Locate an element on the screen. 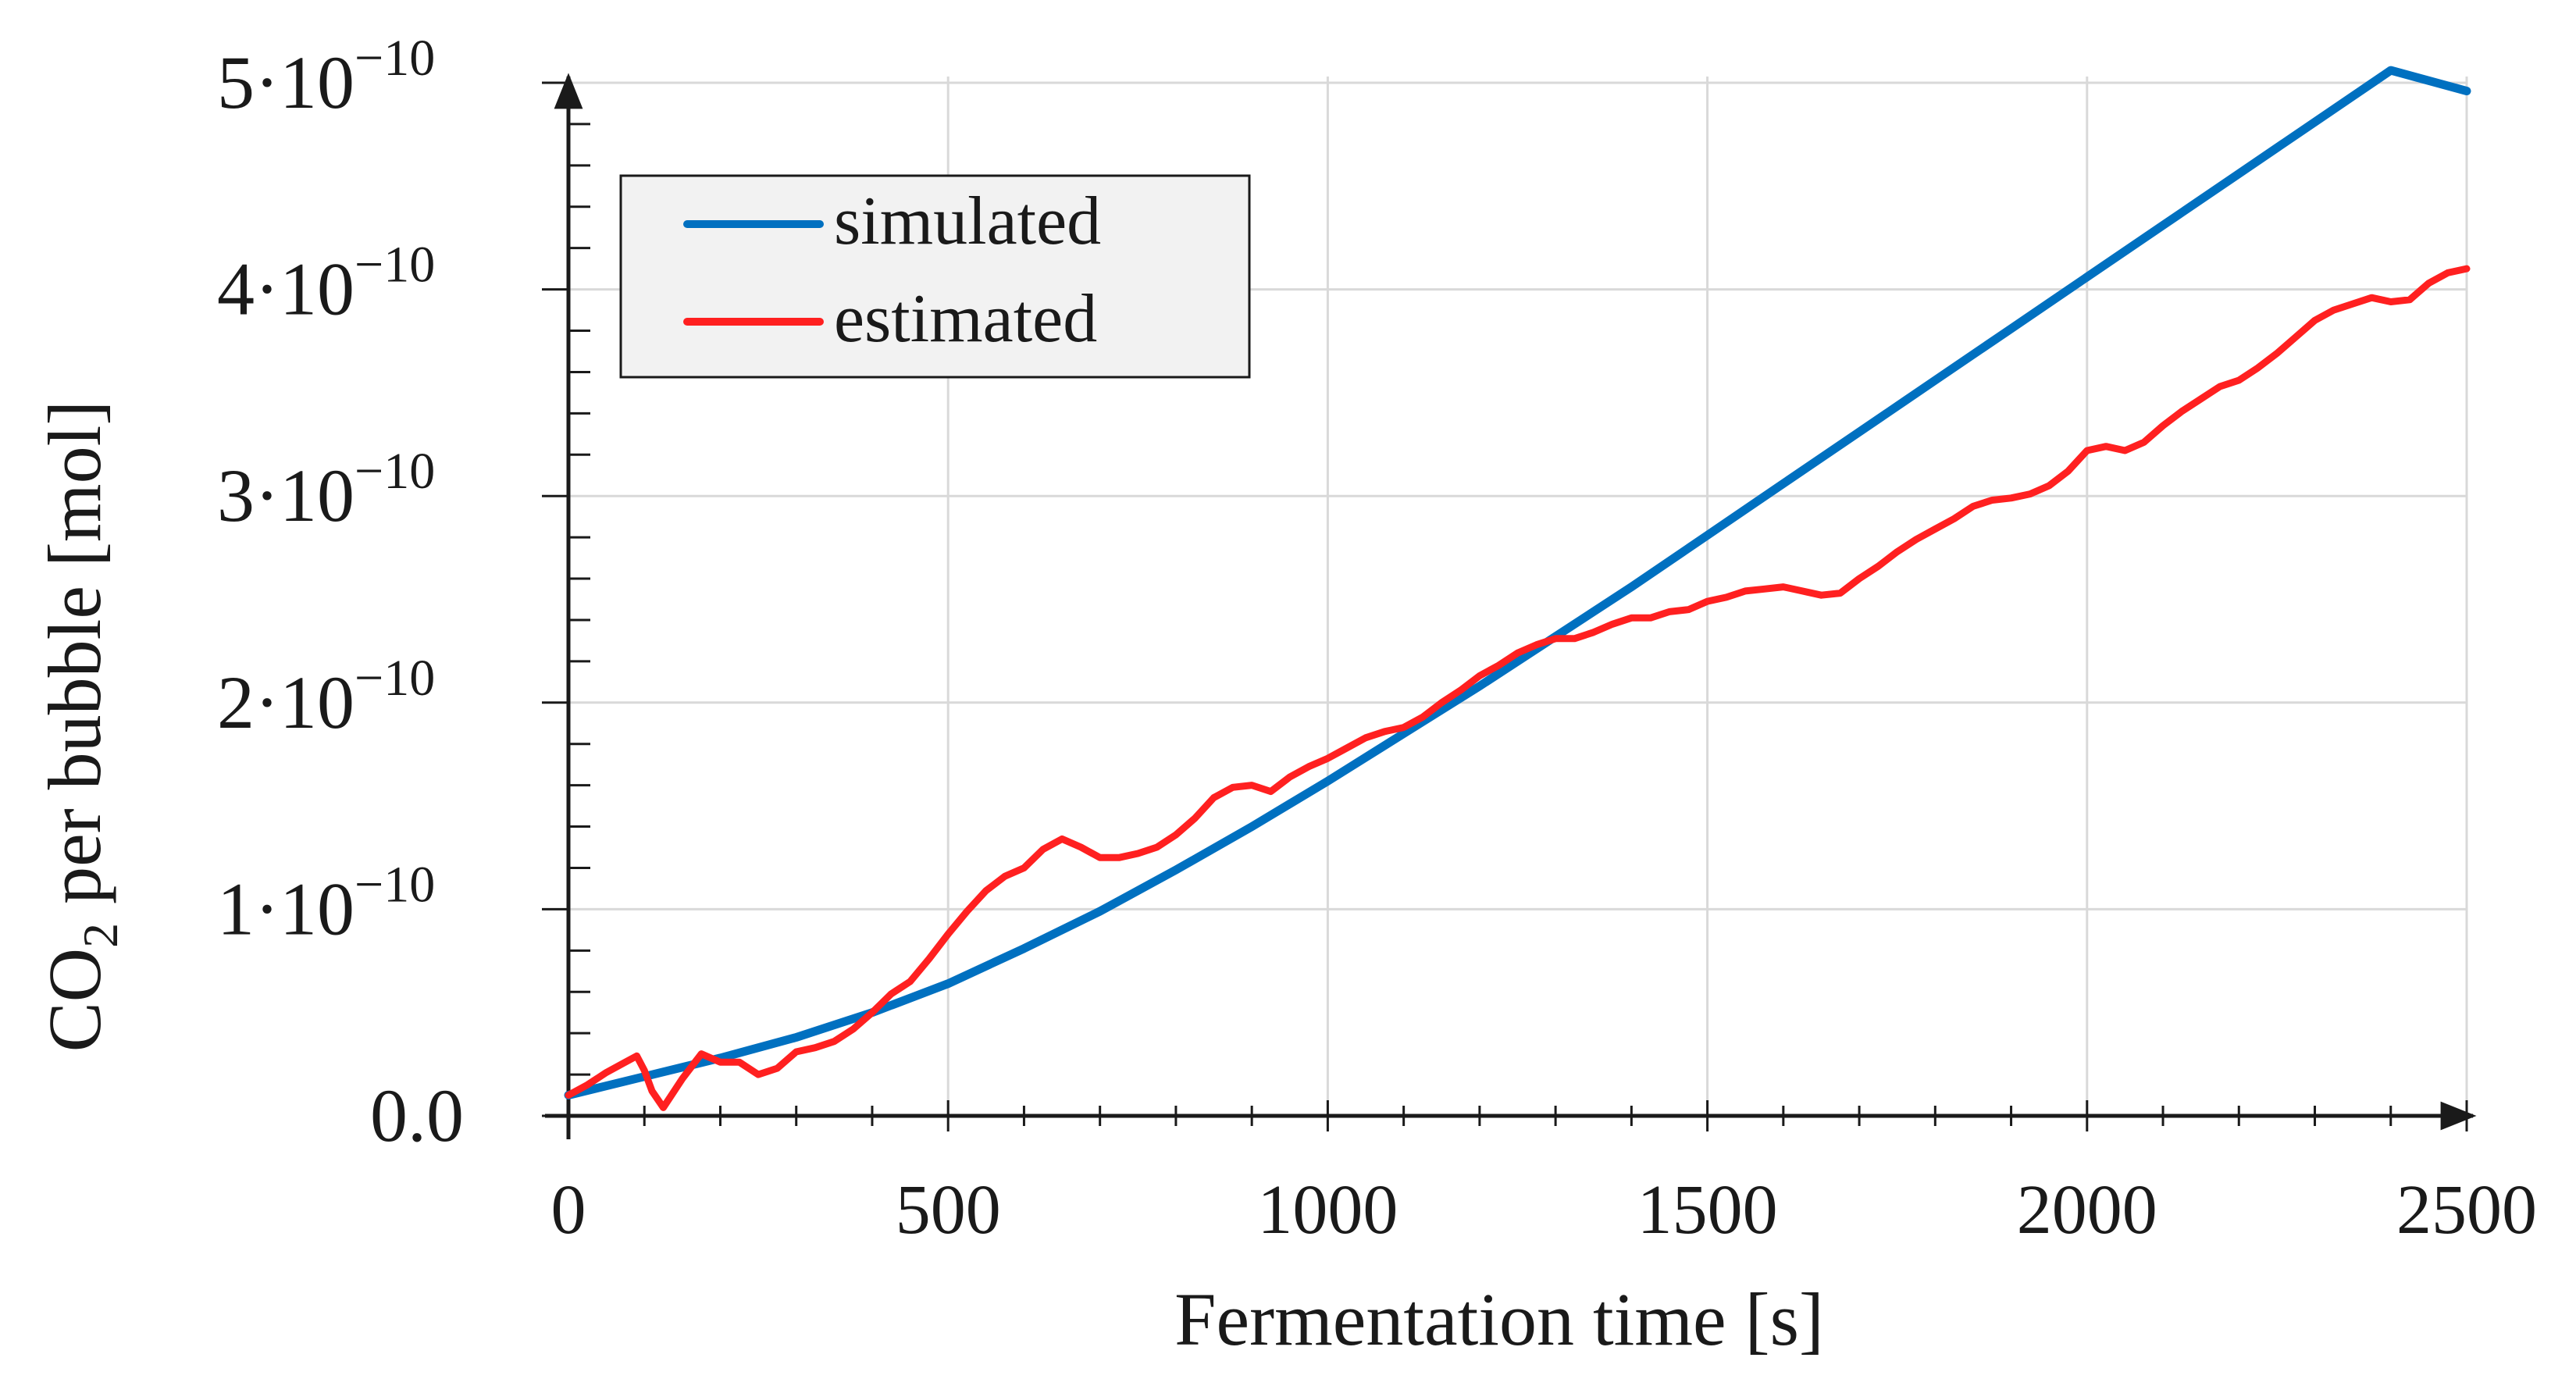 This screenshot has width=2576, height=1379. y-tick-mantissa: 2·10 is located at coordinates (286, 702).